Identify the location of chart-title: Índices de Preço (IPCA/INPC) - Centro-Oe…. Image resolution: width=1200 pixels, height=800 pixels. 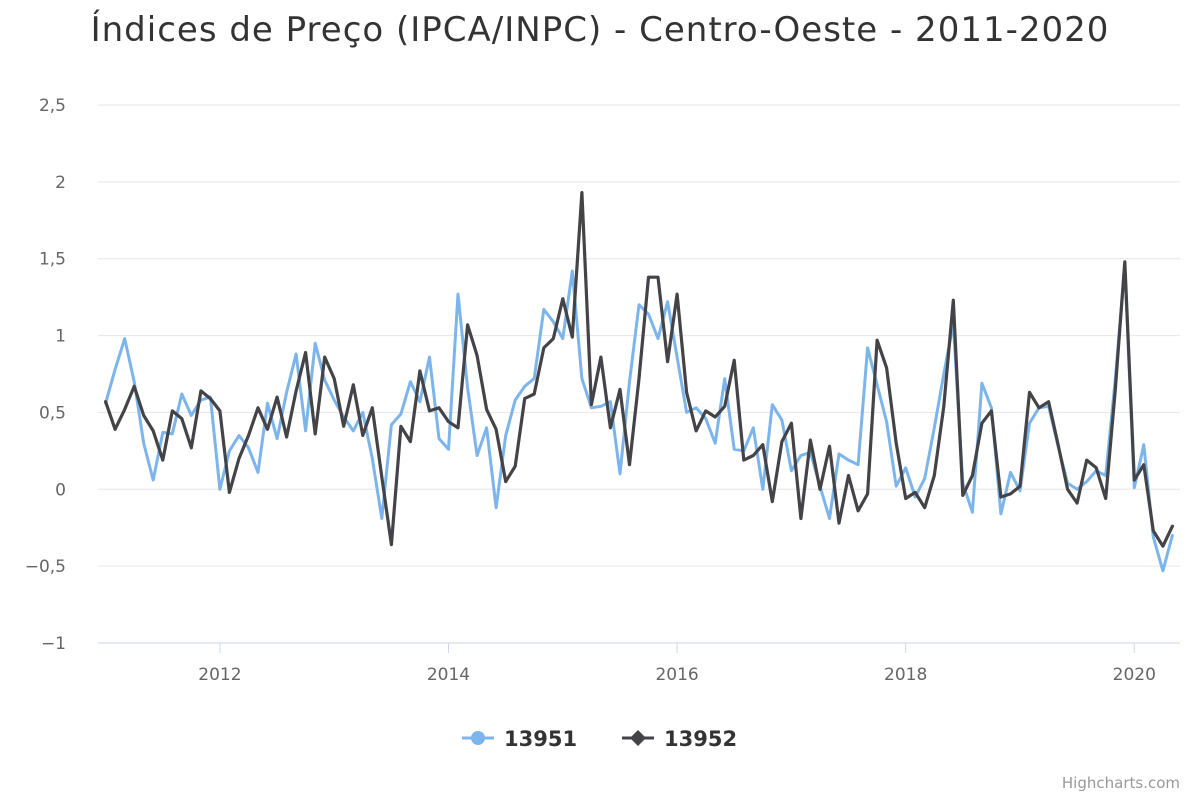
(600, 30).